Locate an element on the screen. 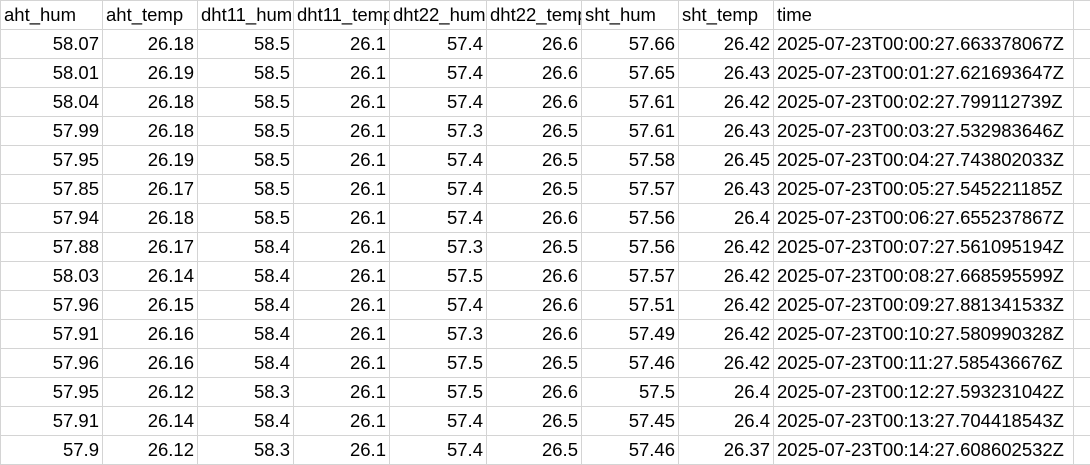  data-cell: 57.5 is located at coordinates (438, 276).